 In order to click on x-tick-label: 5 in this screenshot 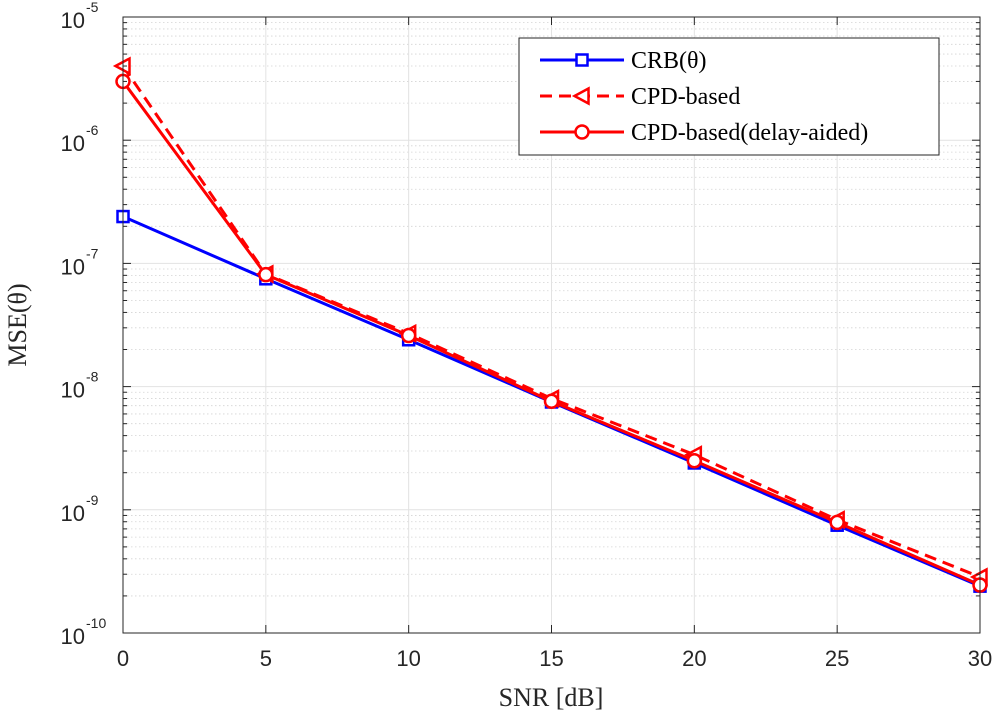, I will do `click(266, 658)`.